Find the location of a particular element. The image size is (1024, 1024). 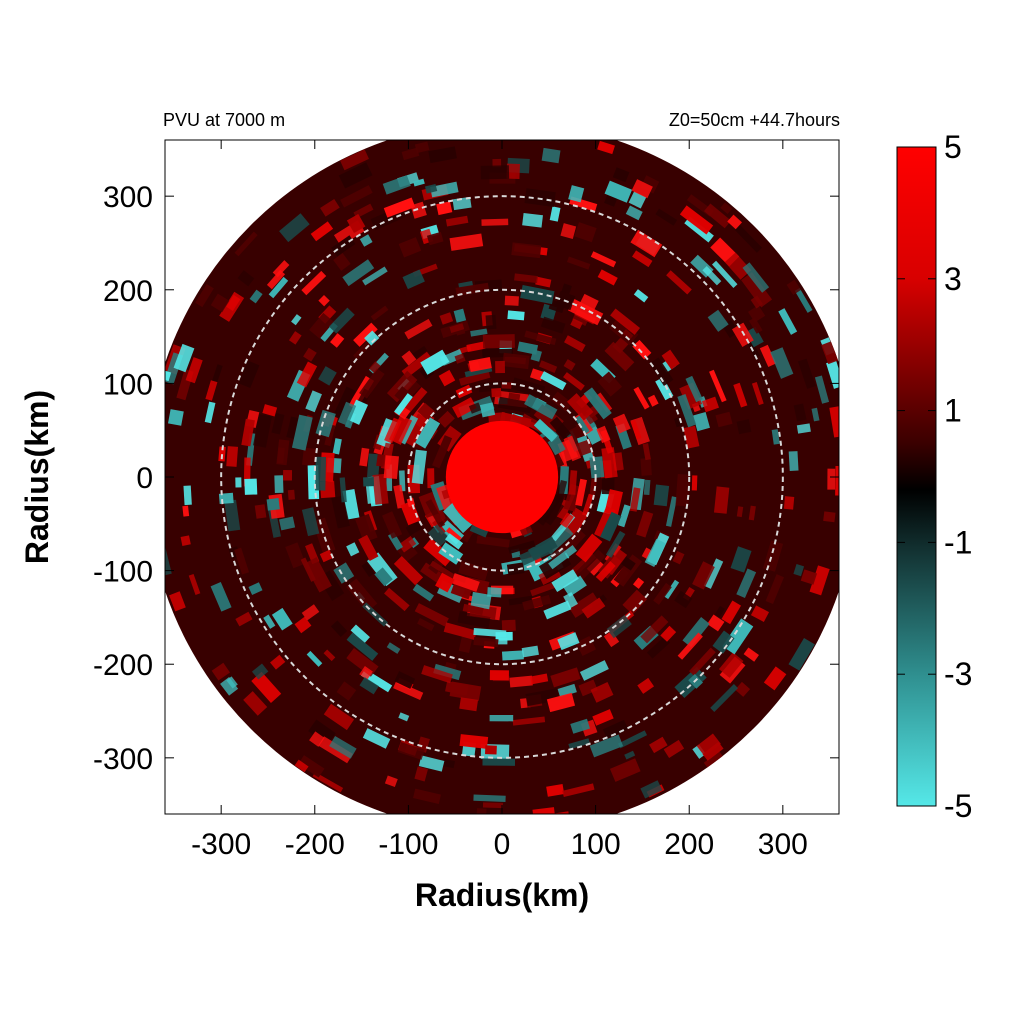

colorbar-ticks: 5 3 1 -1 -3 -5 is located at coordinates (934, 476).